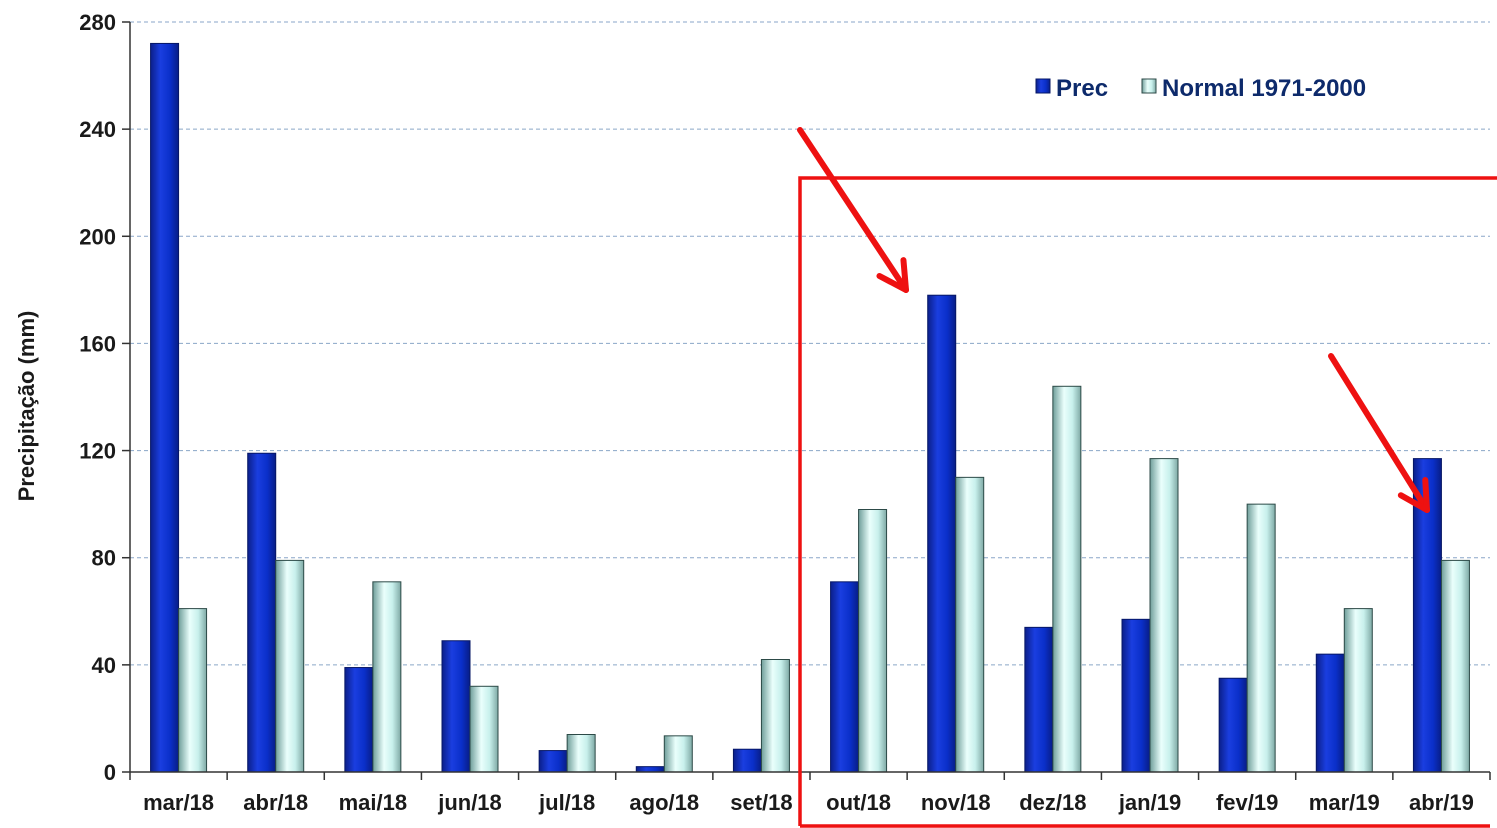  Describe the element at coordinates (97, 343) in the screenshot. I see `y-tick-label: 160` at that location.